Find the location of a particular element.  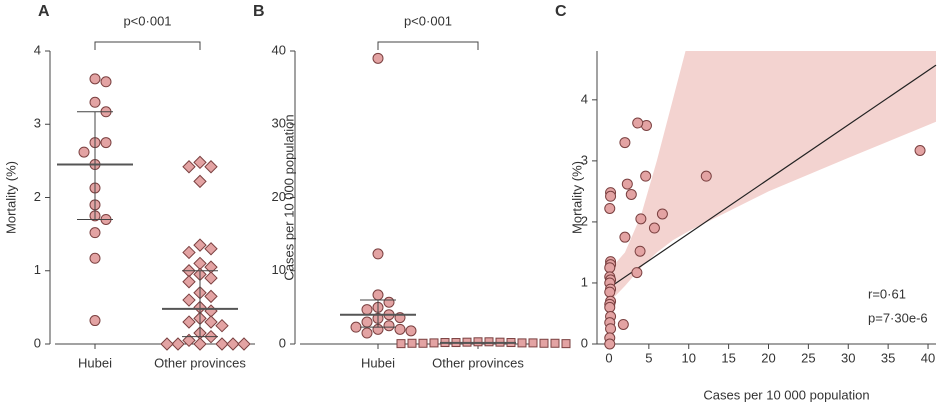

stat-label: r=0·61 is located at coordinates (887, 293).